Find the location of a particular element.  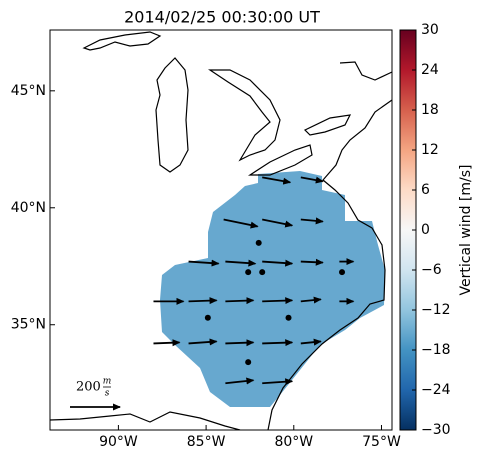

colorbar-tick-label: 18 is located at coordinates (430, 110).